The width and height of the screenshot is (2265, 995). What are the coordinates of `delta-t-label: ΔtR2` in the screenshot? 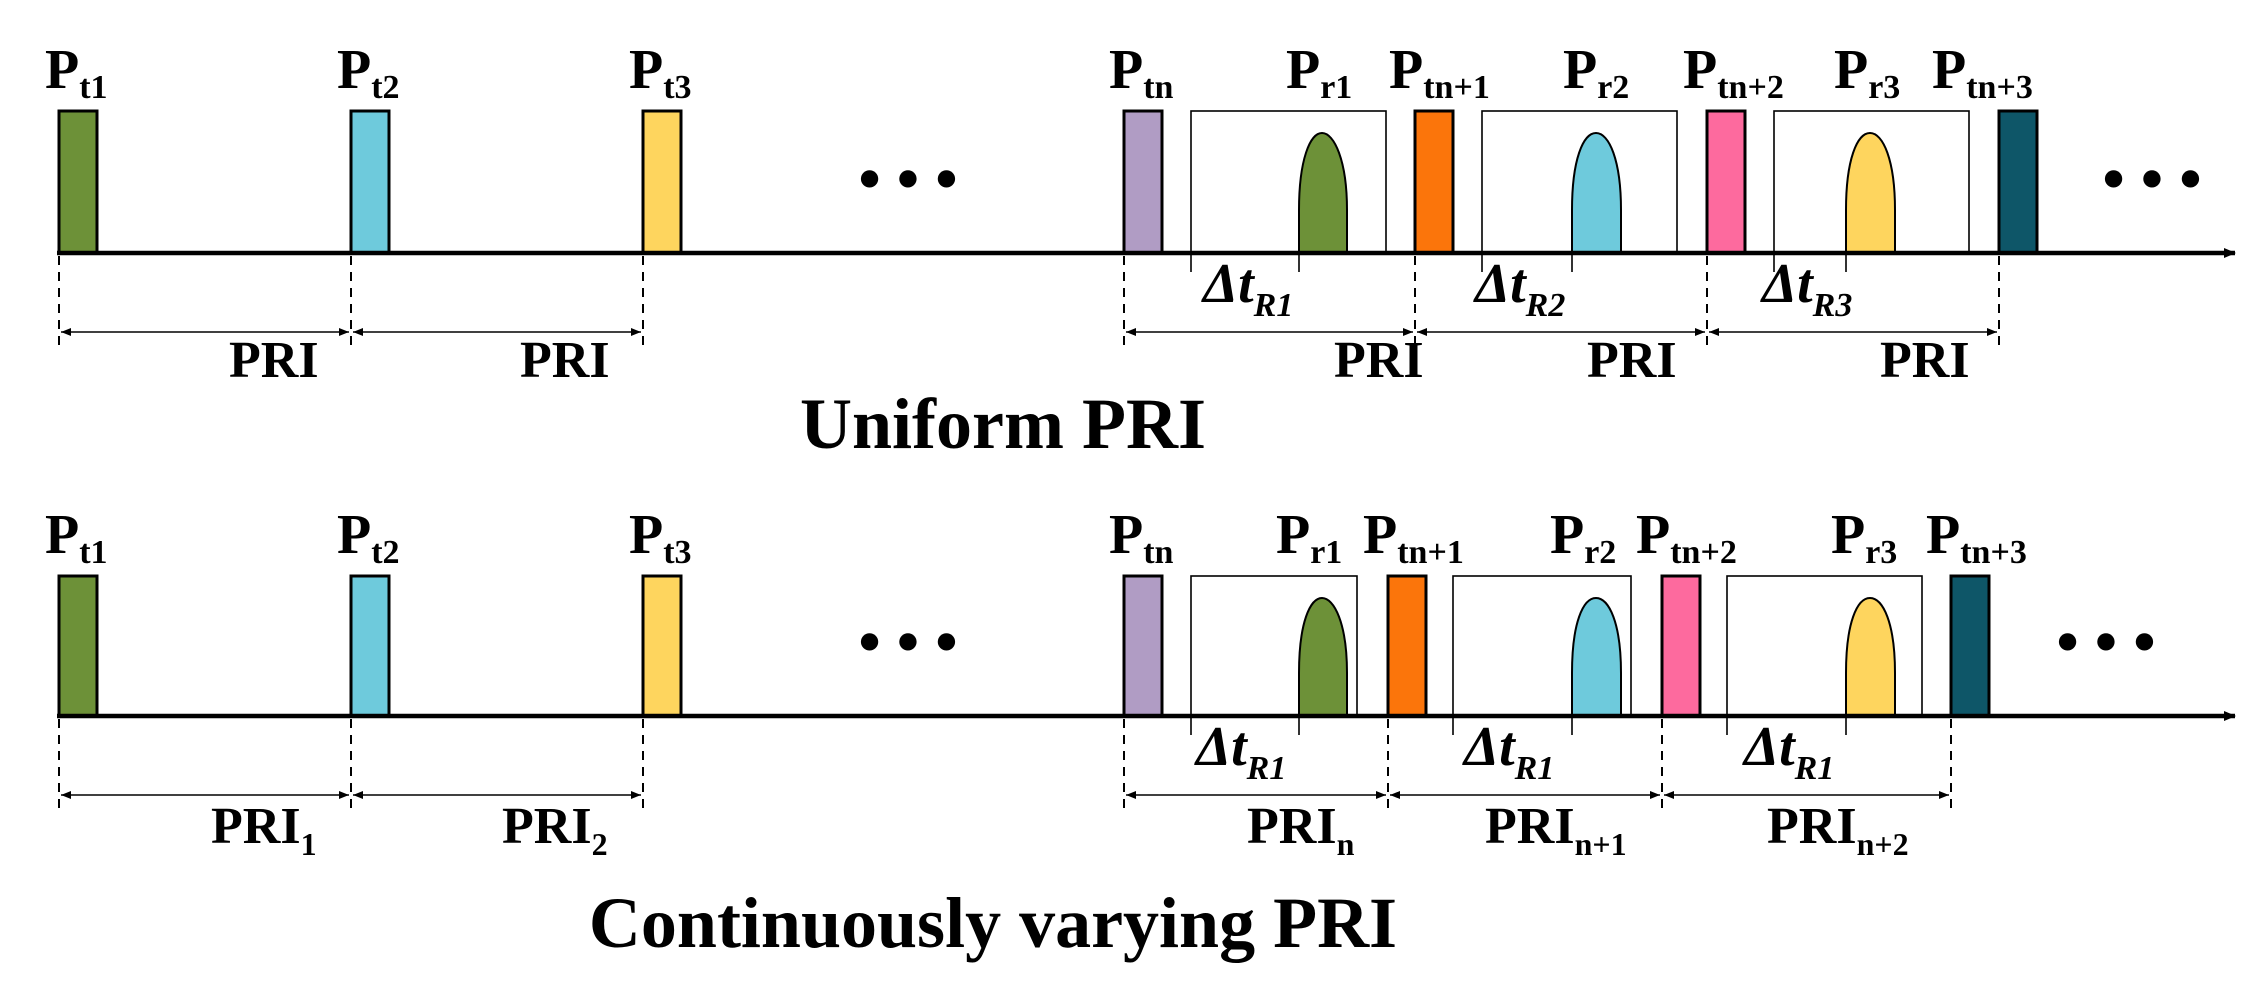 It's located at (1519, 288).